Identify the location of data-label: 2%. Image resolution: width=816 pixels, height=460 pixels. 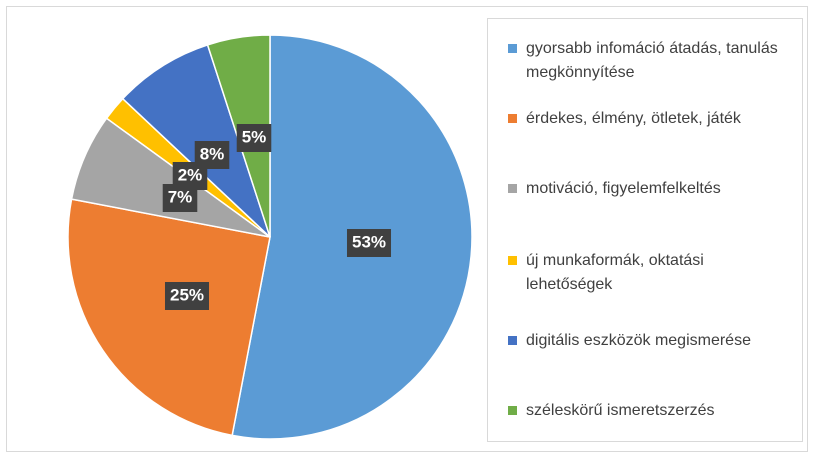
(190, 176).